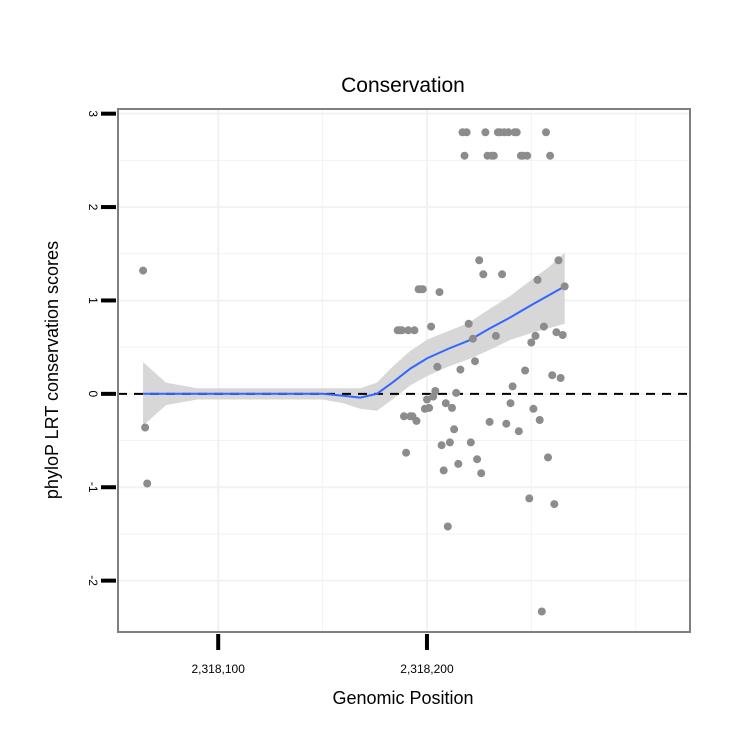 The width and height of the screenshot is (750, 750). I want to click on y-tick-label: -1, so click(93, 487).